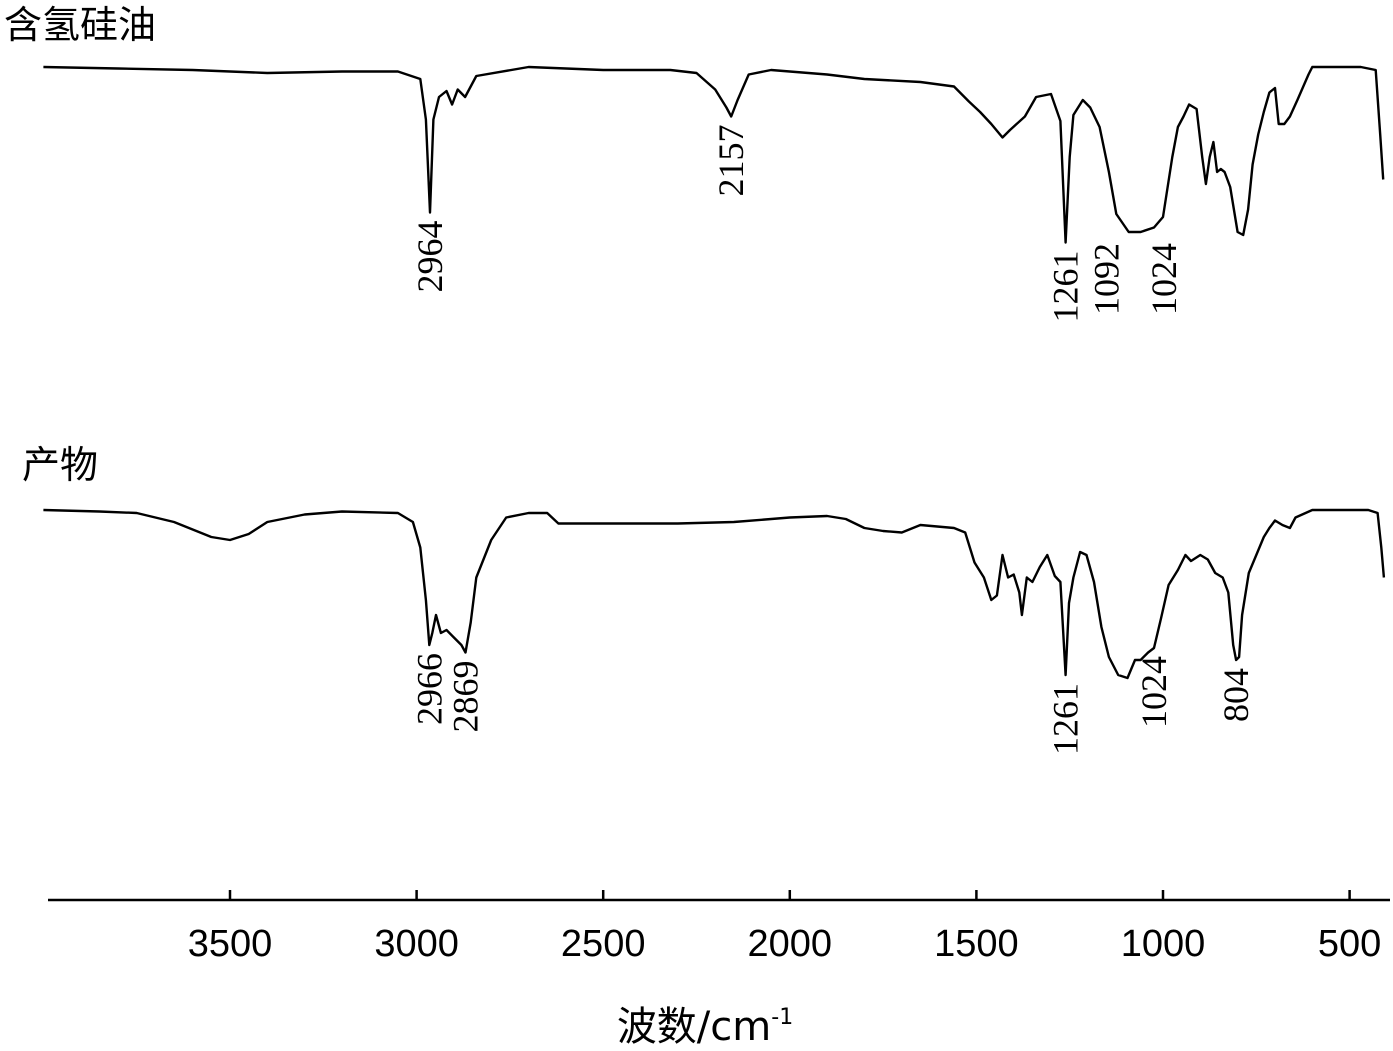 This screenshot has width=1393, height=1051. Describe the element at coordinates (790, 944) in the screenshot. I see `x-tick-label: 2000` at that location.